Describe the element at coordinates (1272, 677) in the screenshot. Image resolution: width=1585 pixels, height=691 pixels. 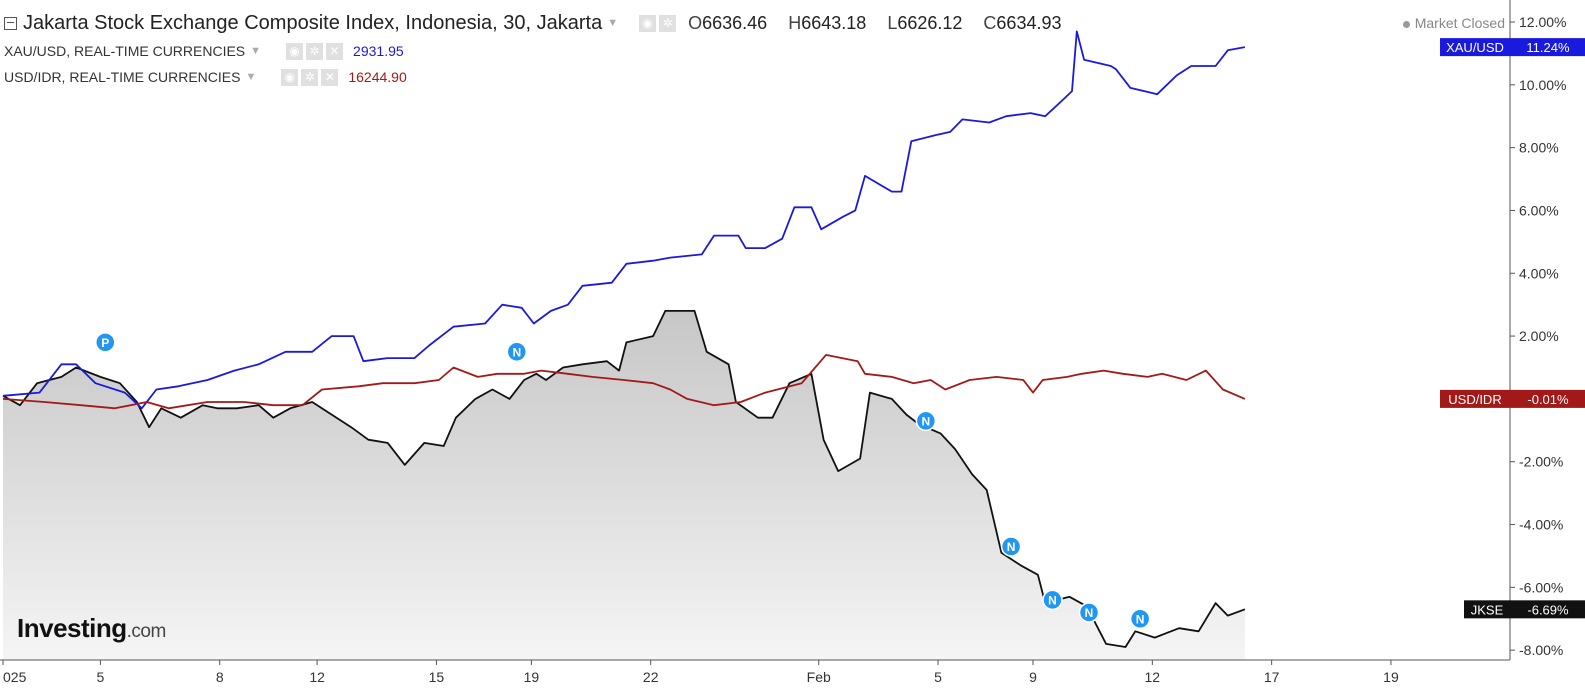
I see `x-tick-label: 17` at that location.